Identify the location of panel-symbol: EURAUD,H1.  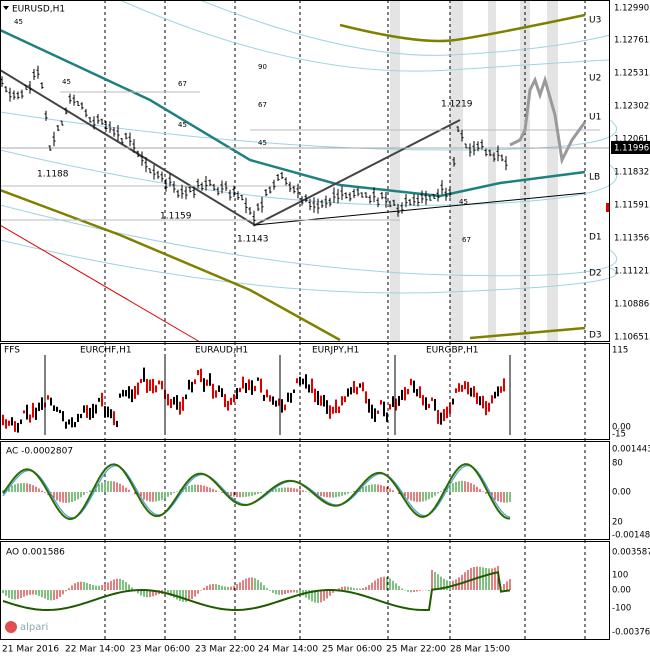
(221, 351).